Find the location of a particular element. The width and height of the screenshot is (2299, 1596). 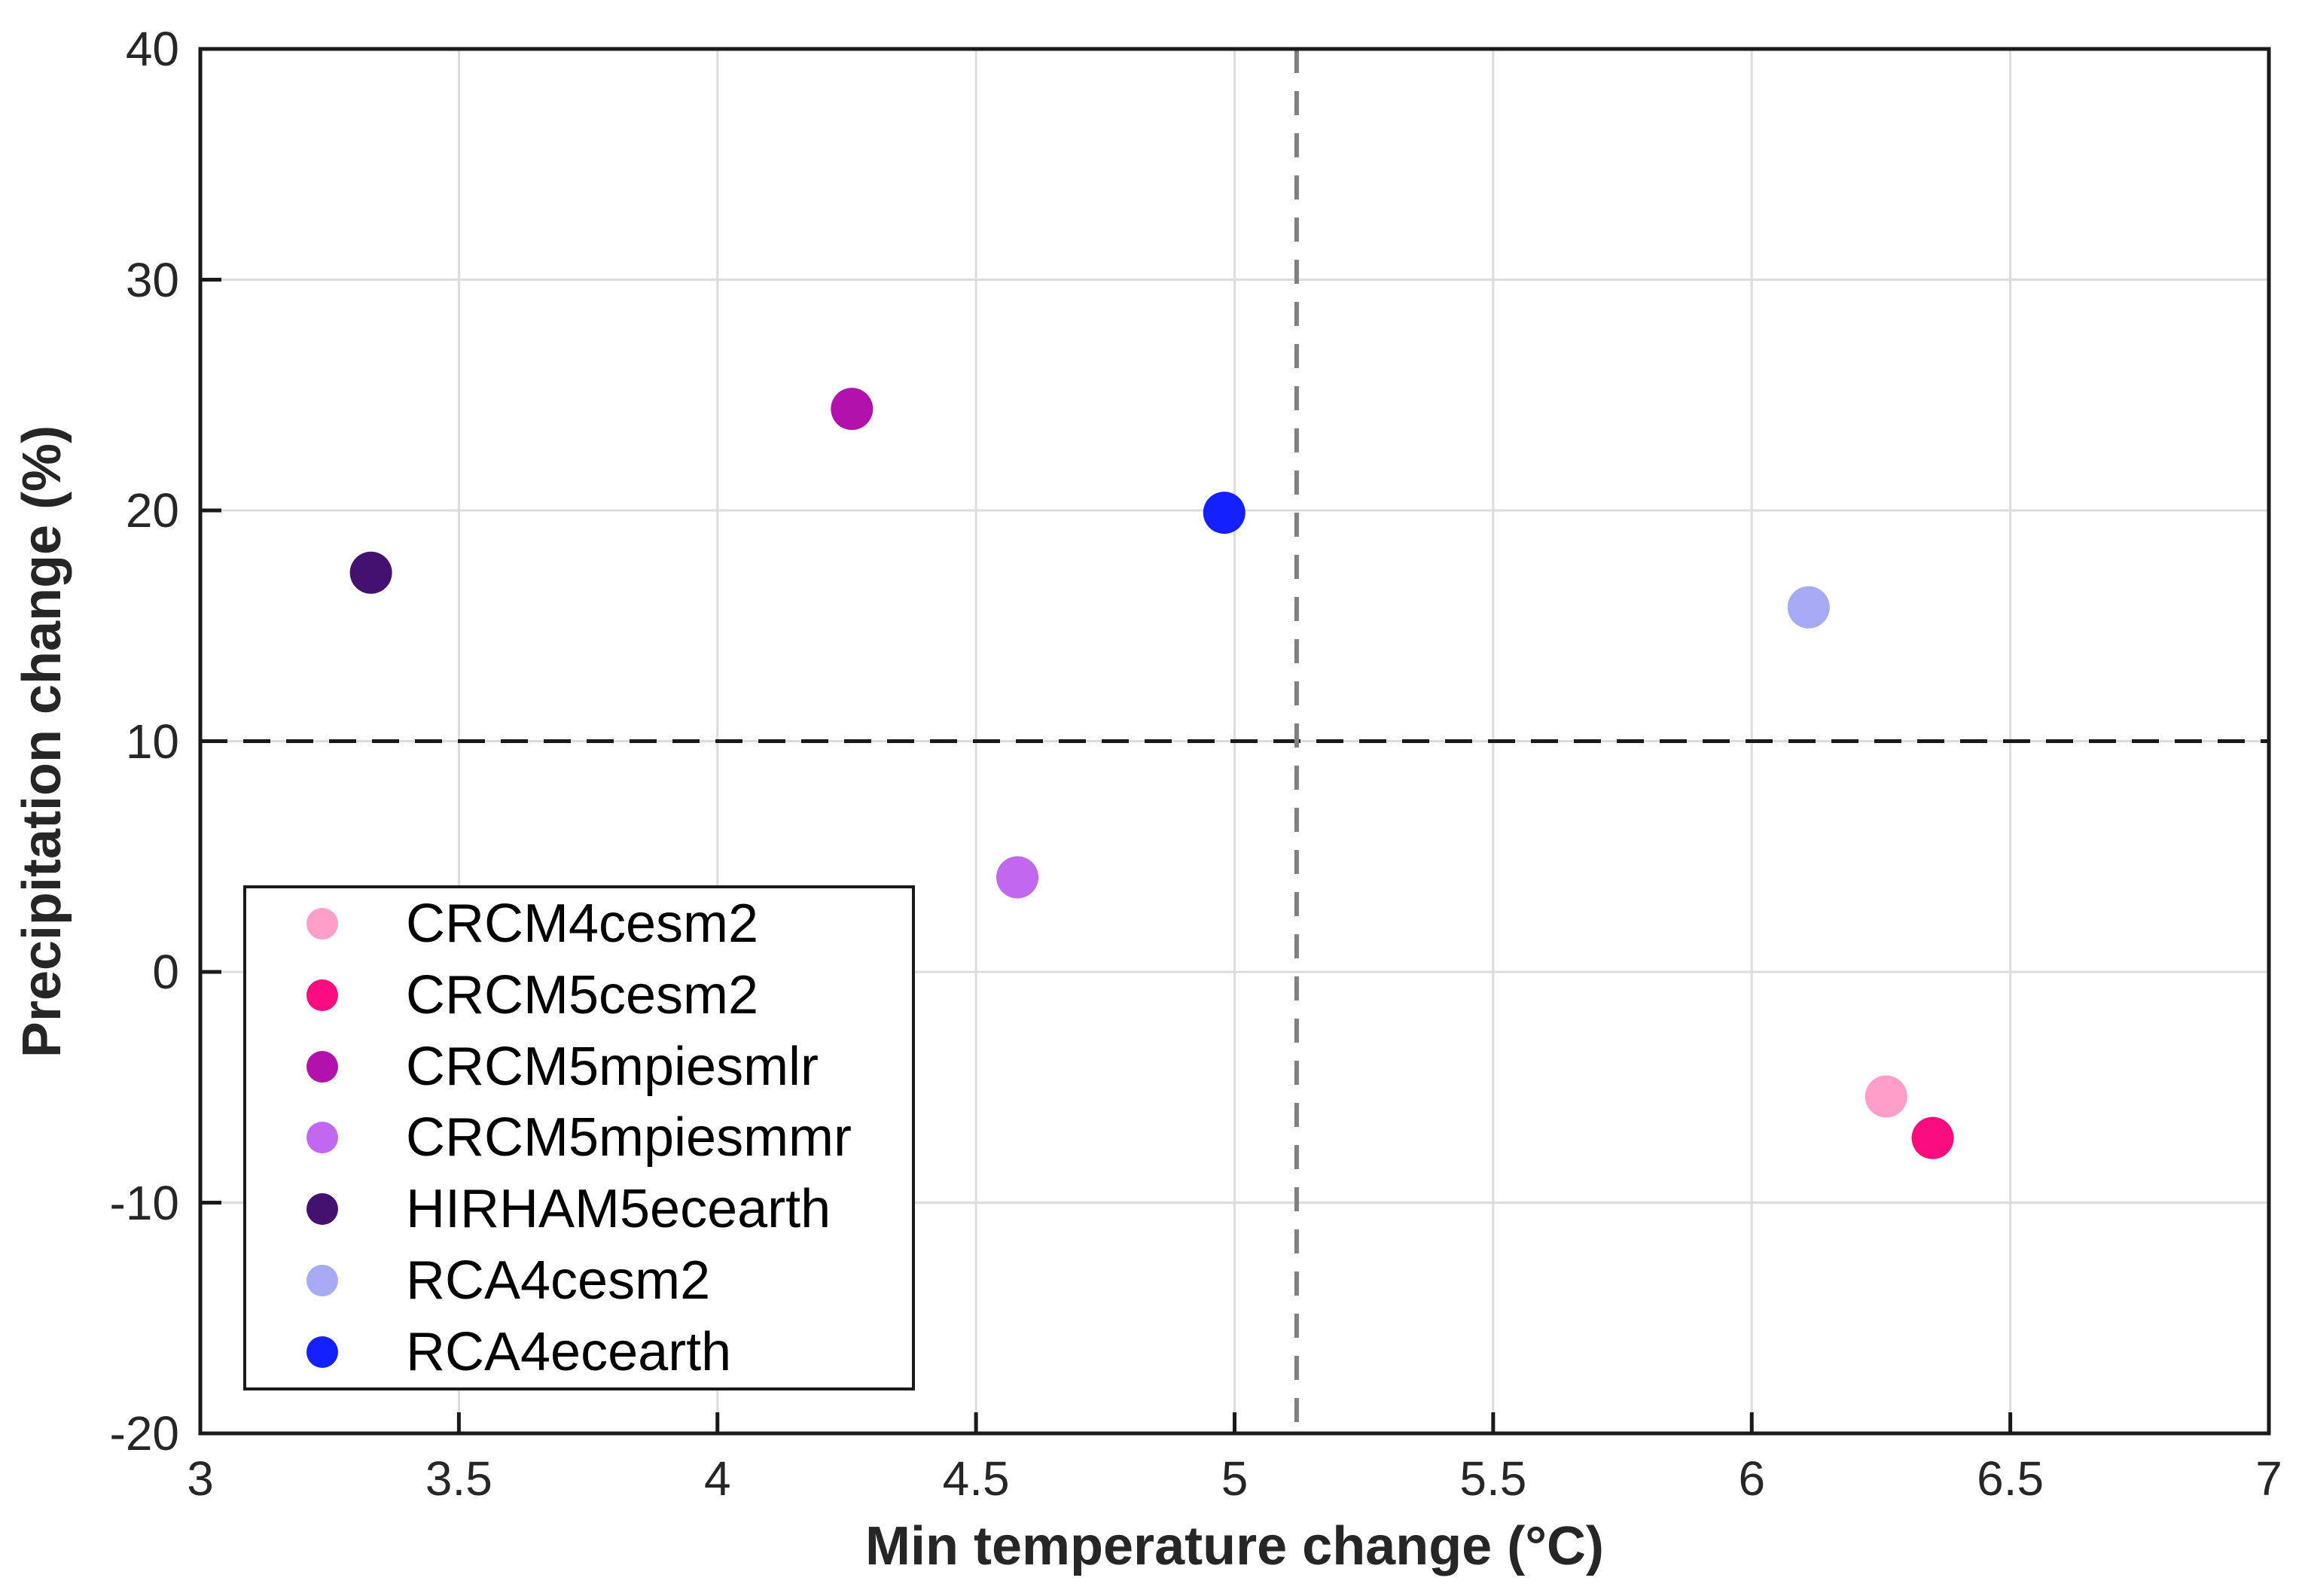

legend-label: CRCM5mpiesmmr is located at coordinates (629, 1138).